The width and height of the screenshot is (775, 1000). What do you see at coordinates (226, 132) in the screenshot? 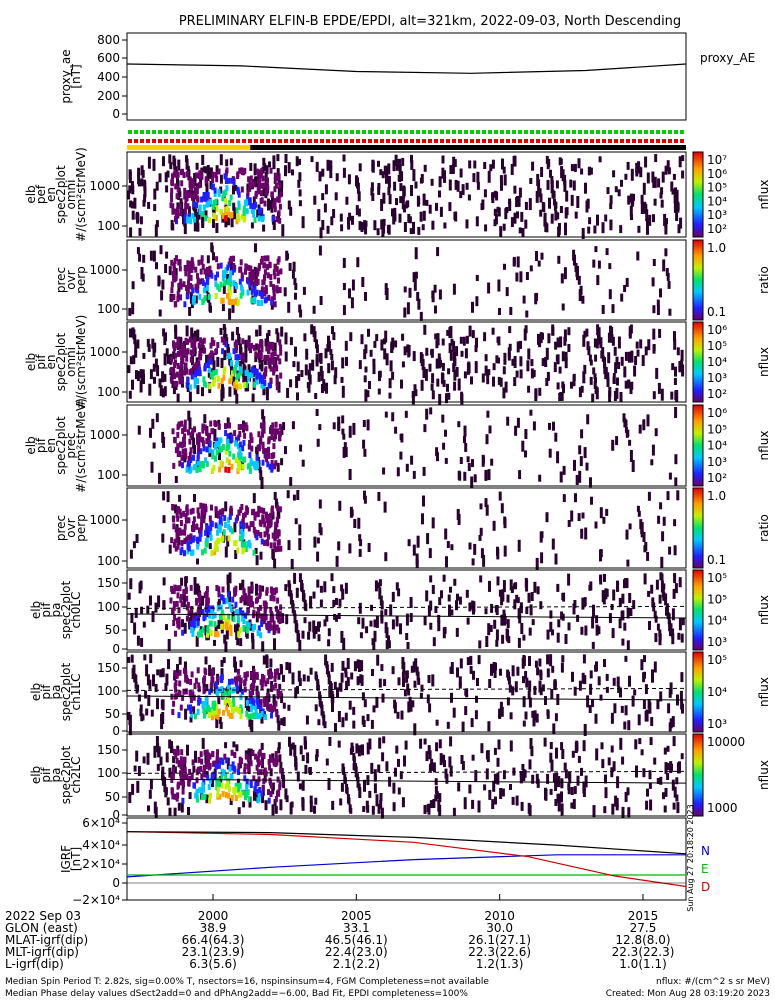
I see `flag-green` at bounding box center [226, 132].